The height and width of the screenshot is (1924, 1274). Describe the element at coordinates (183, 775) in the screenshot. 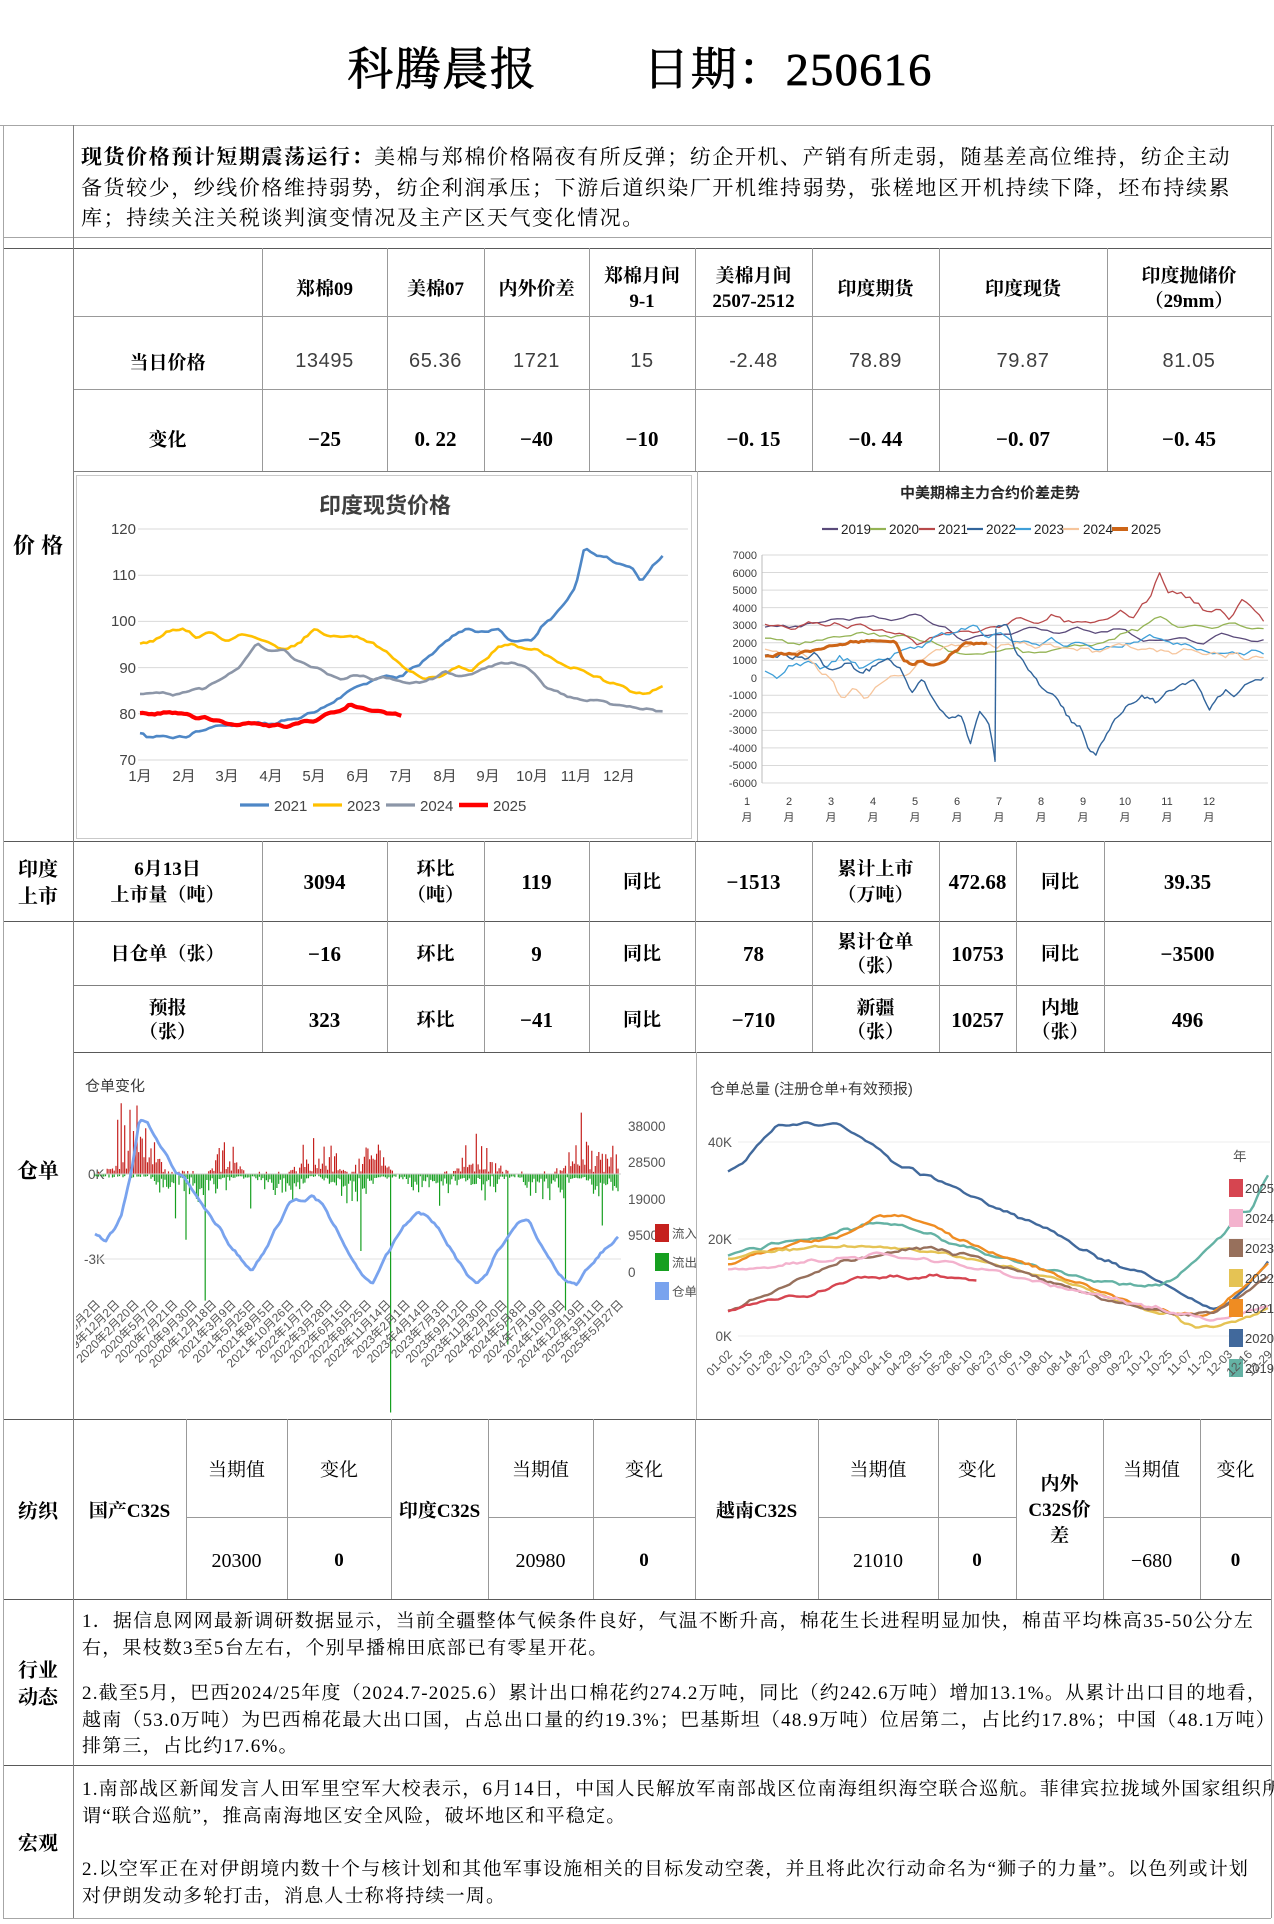

I see `svg-text: 2月` at that location.